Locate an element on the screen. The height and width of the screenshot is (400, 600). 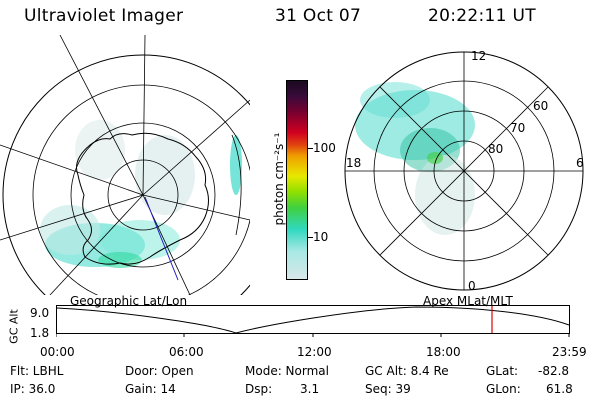
right-aurora-emission is located at coordinates (415, 158).